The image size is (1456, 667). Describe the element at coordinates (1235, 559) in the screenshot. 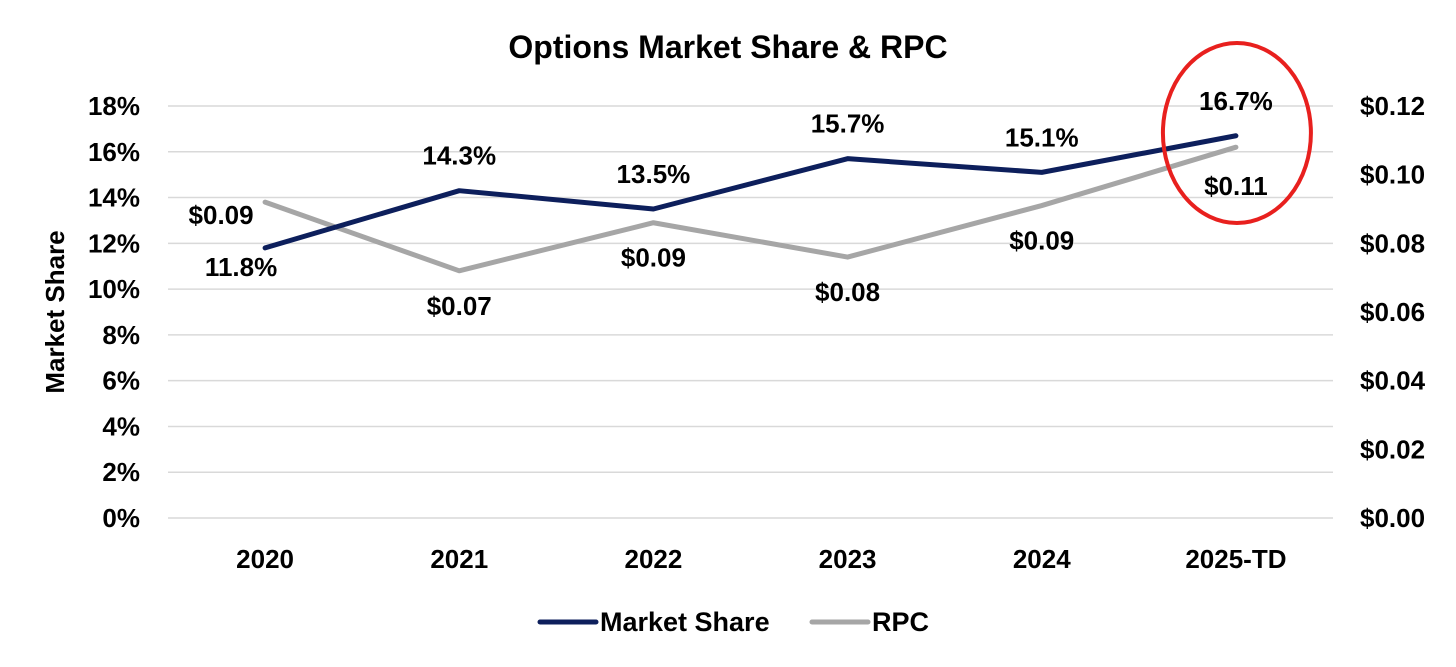

I see `x-tick-label: 2025-TD` at that location.